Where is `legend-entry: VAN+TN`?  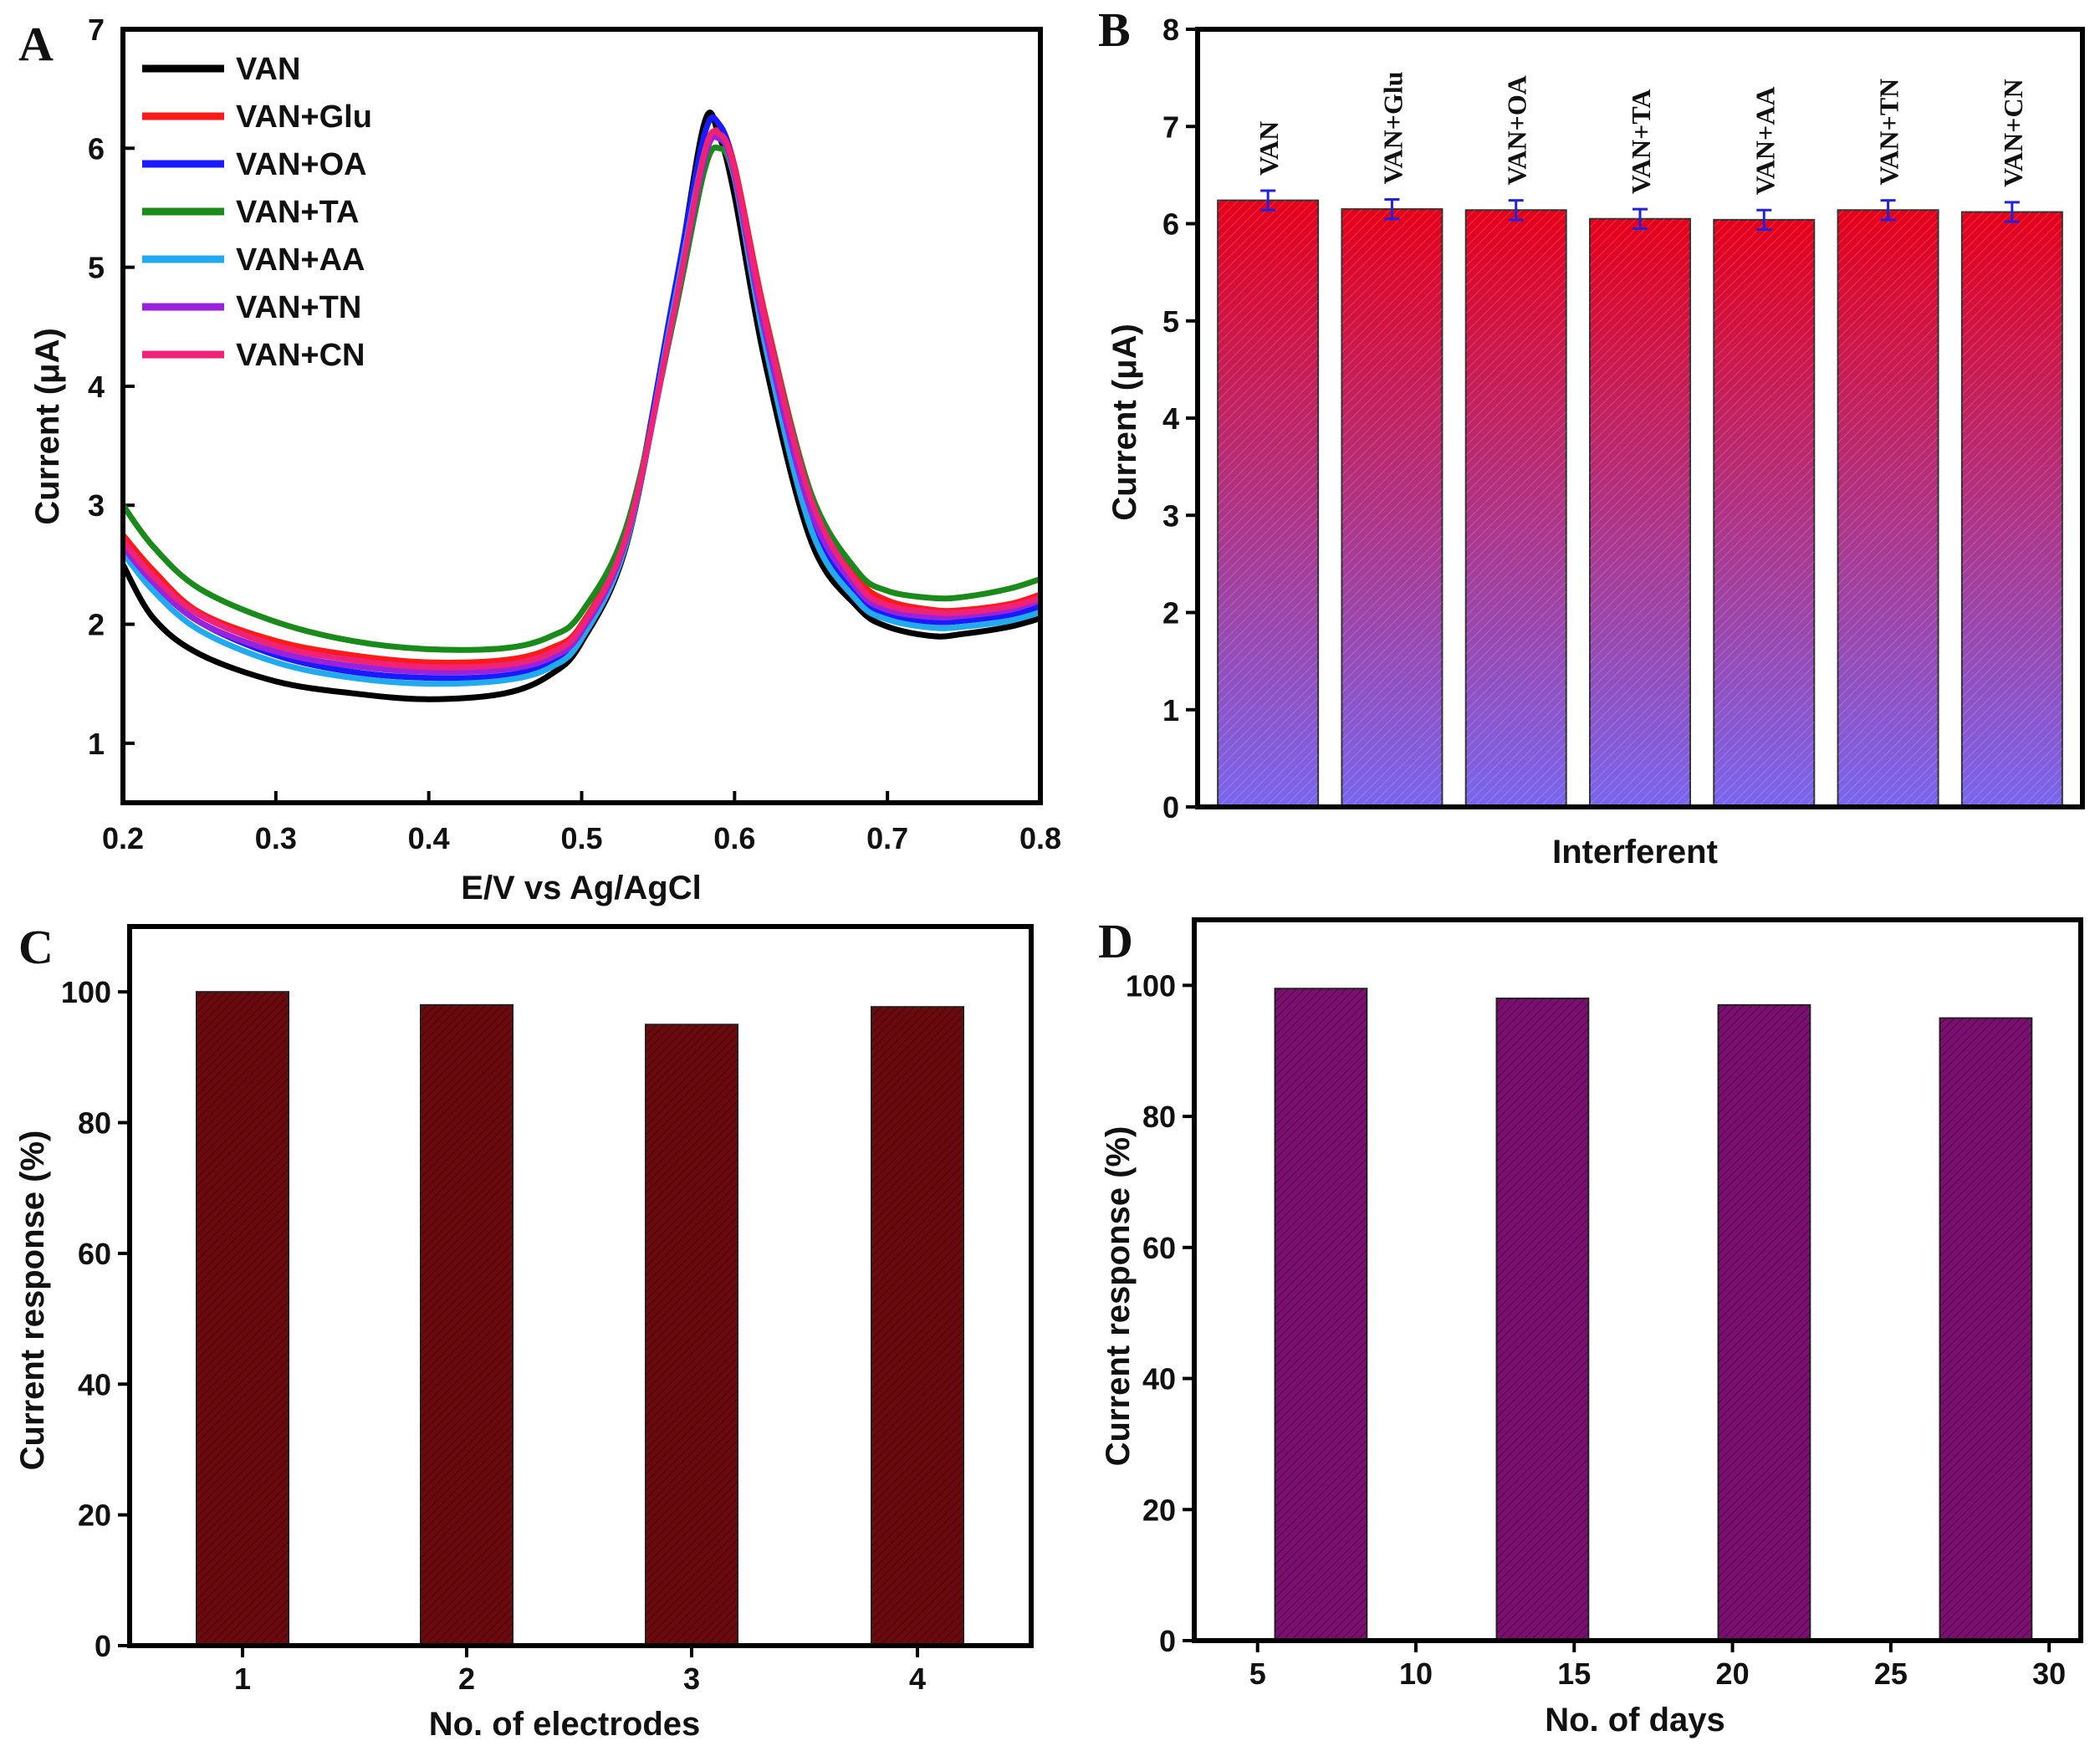 legend-entry: VAN+TN is located at coordinates (298, 307).